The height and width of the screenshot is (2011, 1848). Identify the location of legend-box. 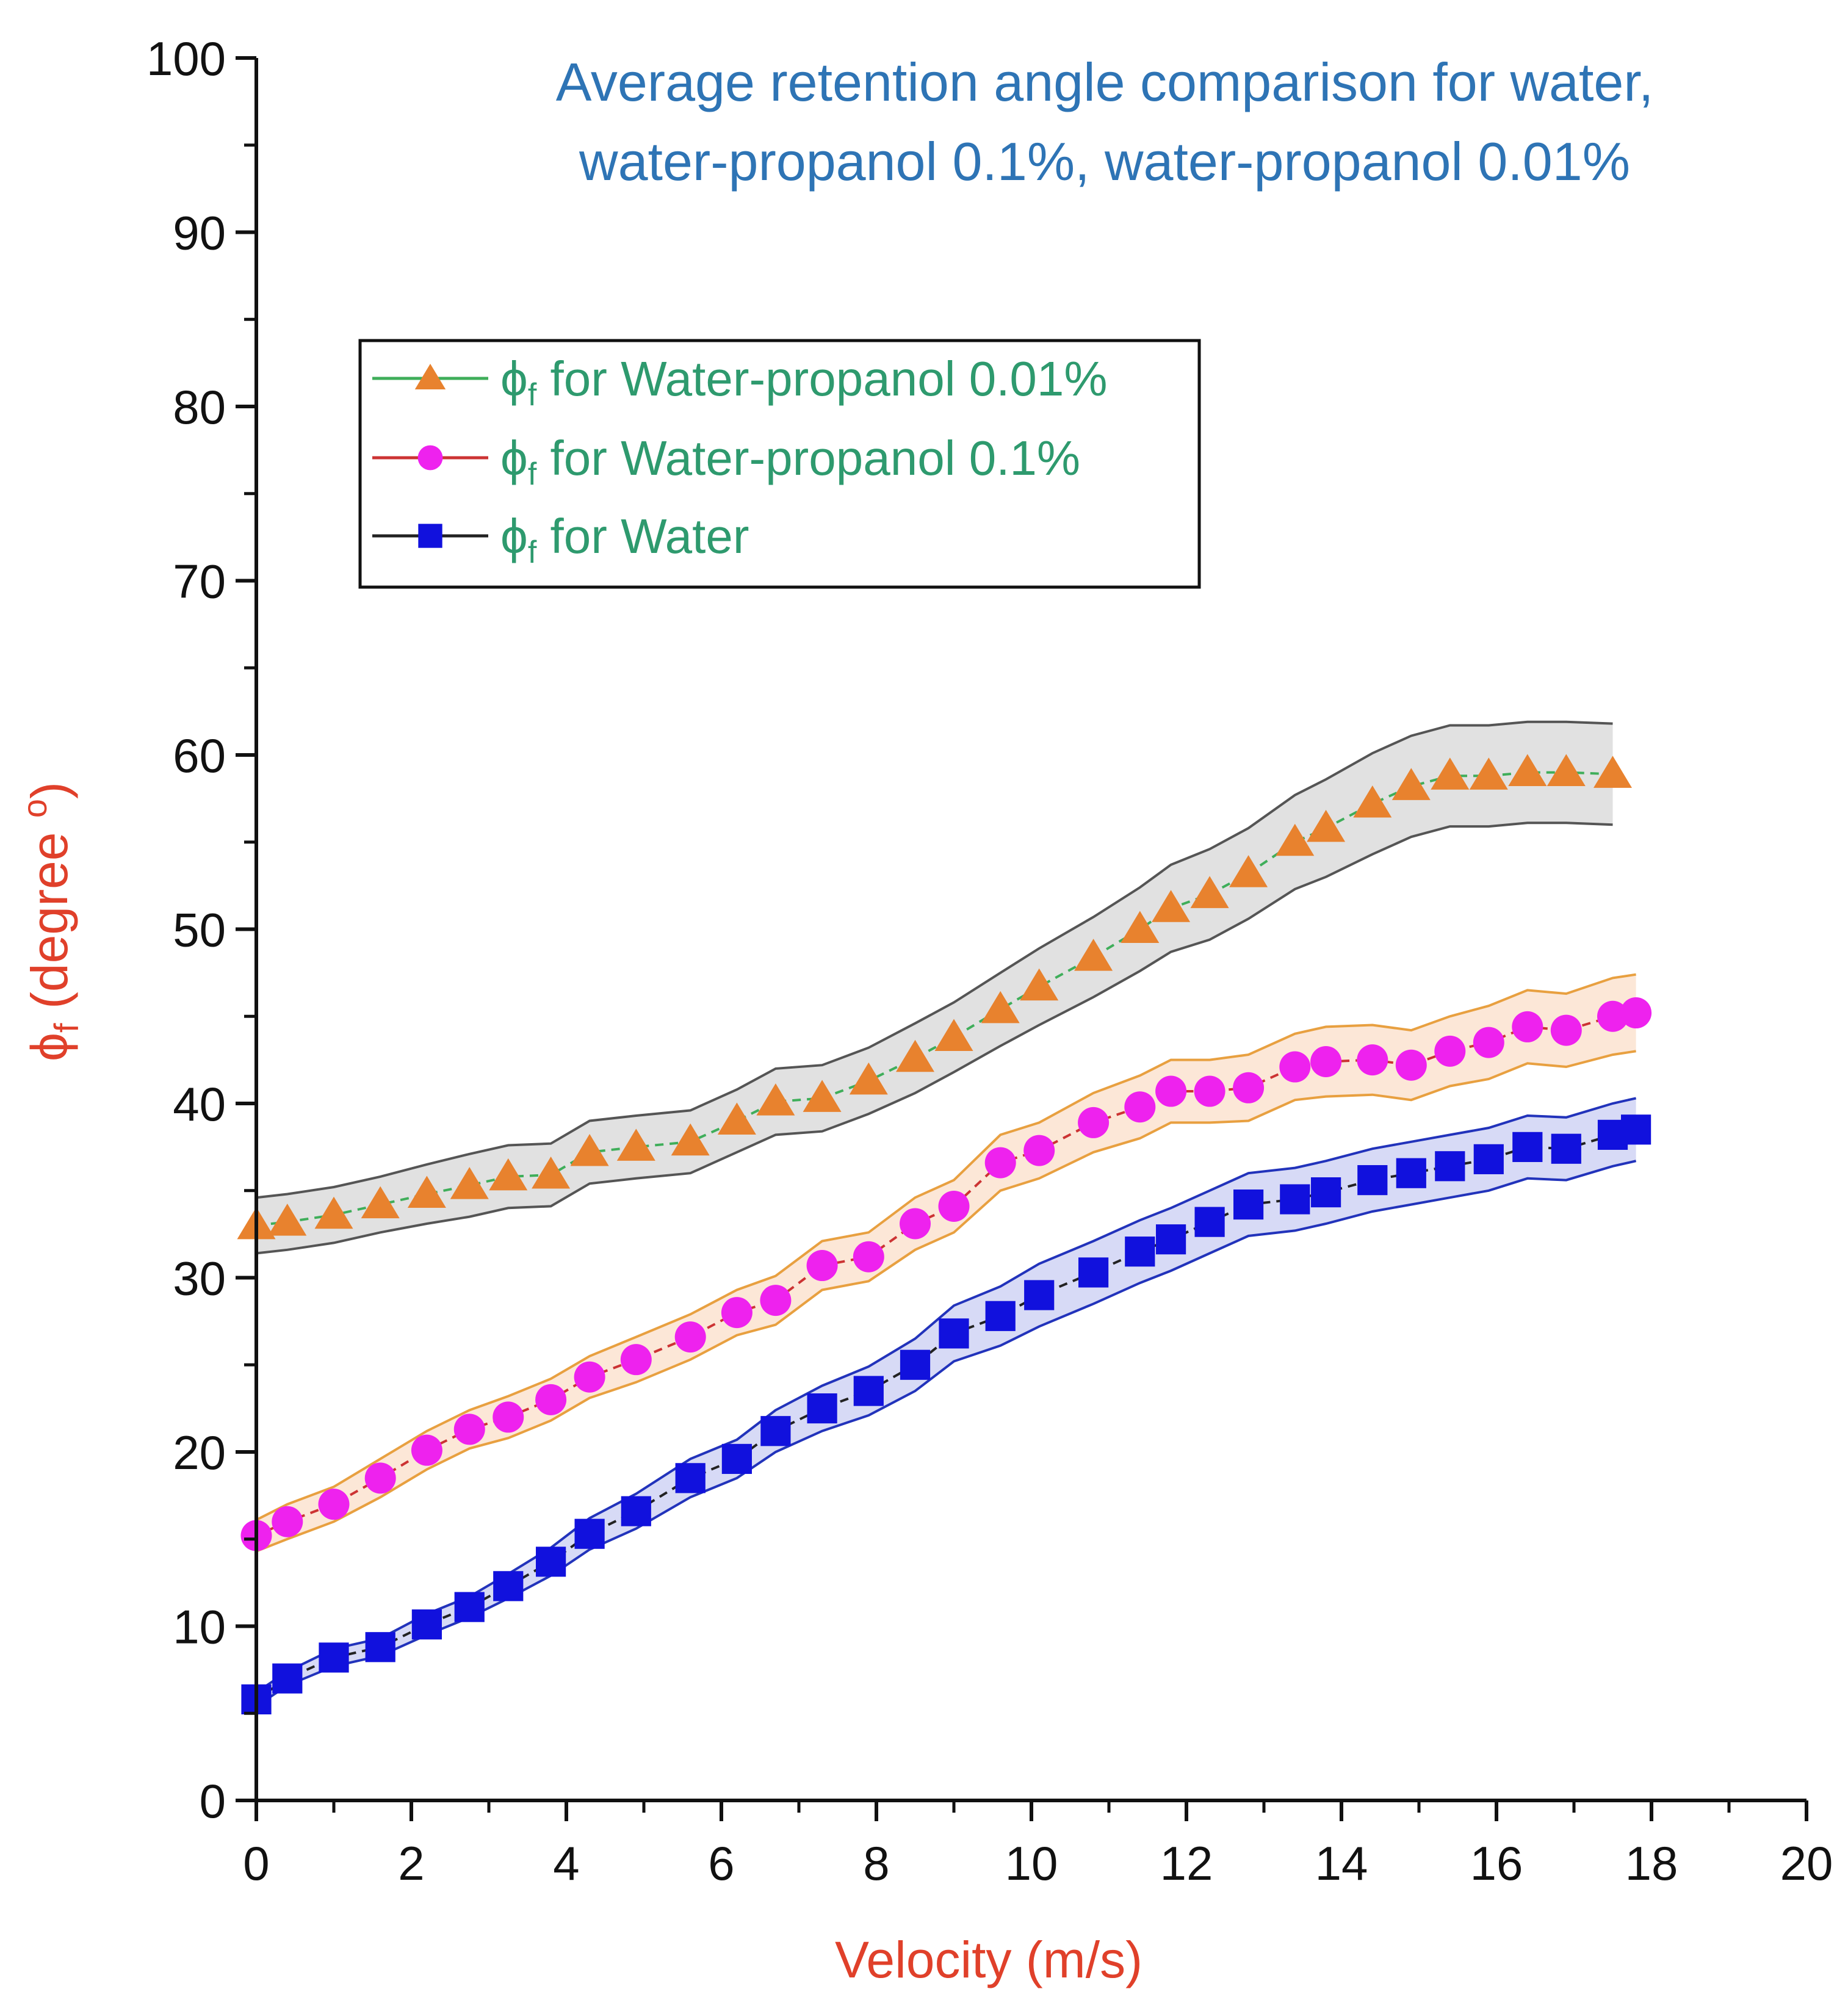
(779, 464).